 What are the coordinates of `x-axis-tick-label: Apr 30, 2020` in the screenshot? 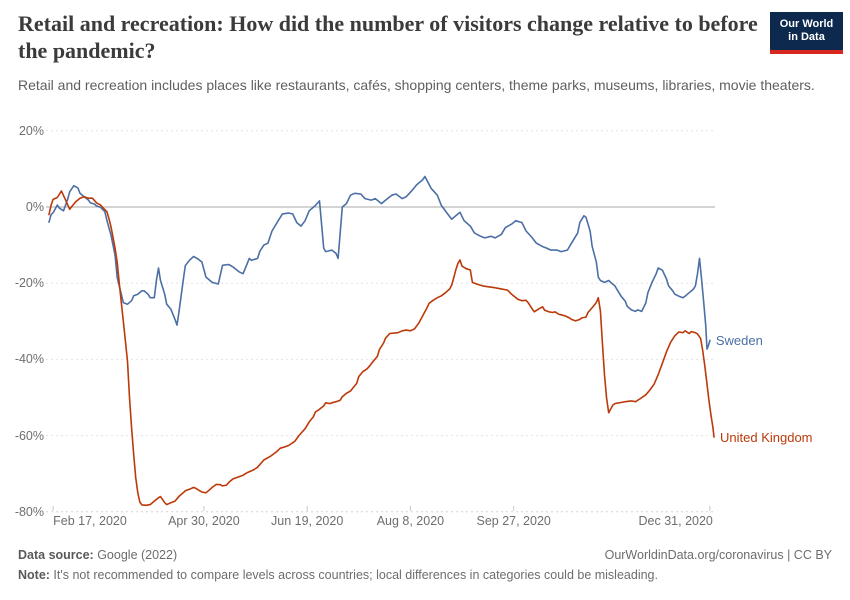 It's located at (204, 521).